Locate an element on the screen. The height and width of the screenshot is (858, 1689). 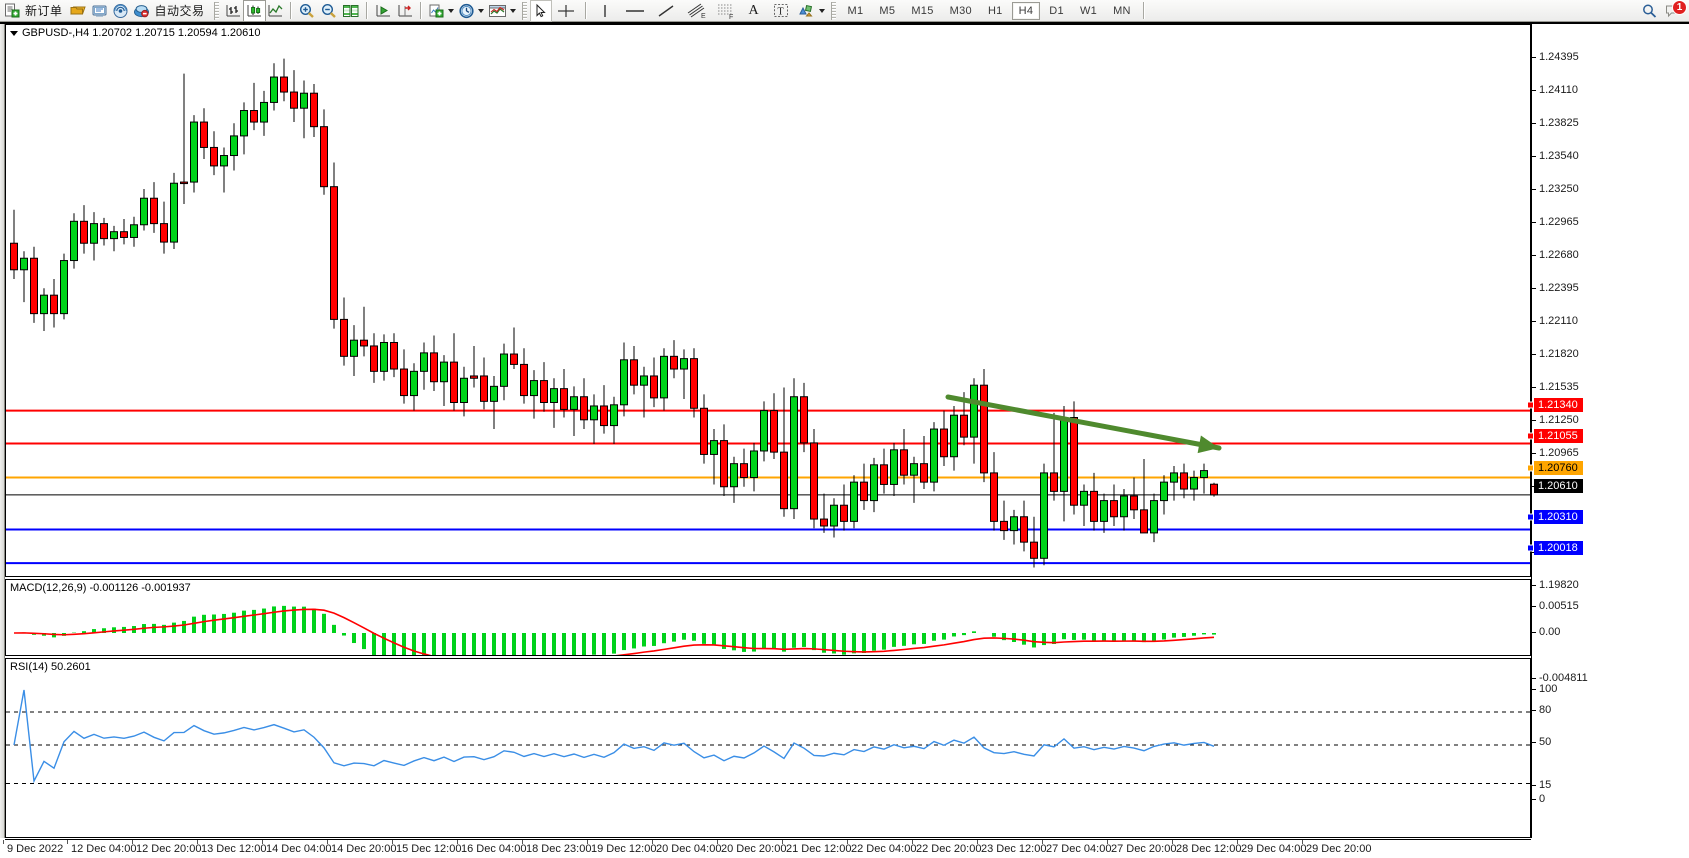
candlestick-chart-button is located at coordinates (254, 11).